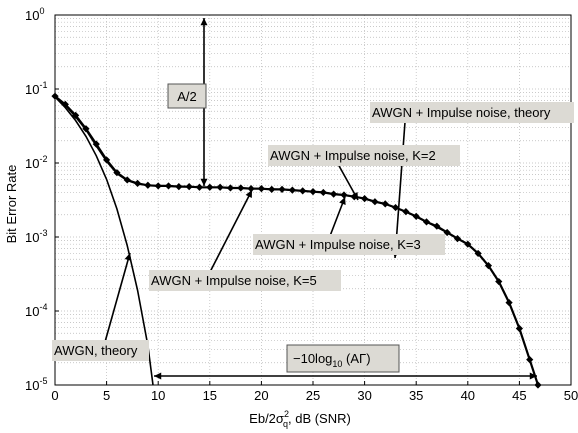  I want to click on x-tick-label: 15, so click(210, 395).